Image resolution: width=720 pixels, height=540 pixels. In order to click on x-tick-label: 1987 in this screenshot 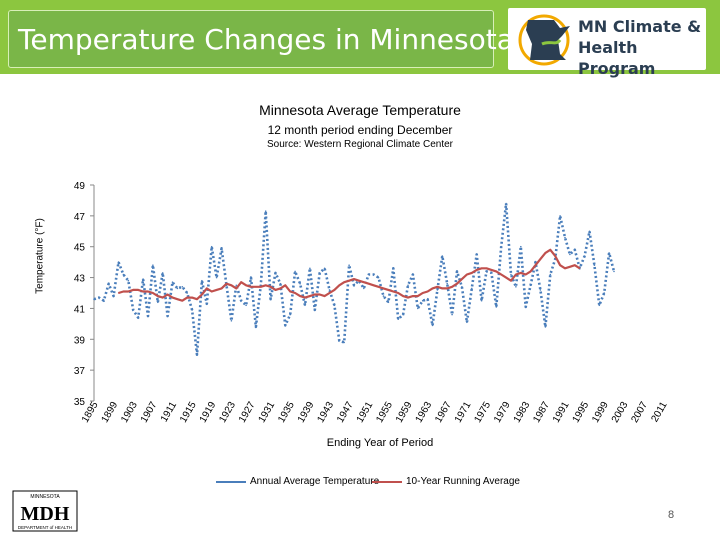, I will do `click(541, 412)`.